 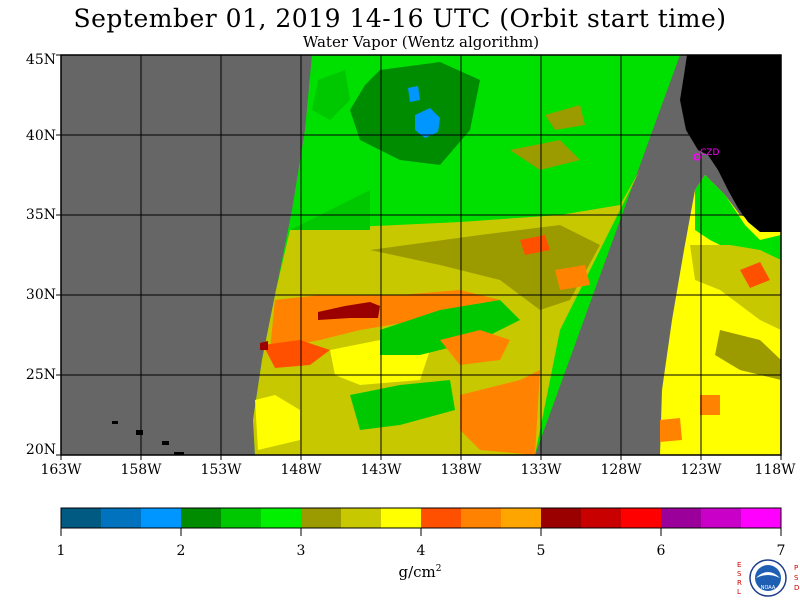 I want to click on orange-patch-mid, so click(x=535, y=245).